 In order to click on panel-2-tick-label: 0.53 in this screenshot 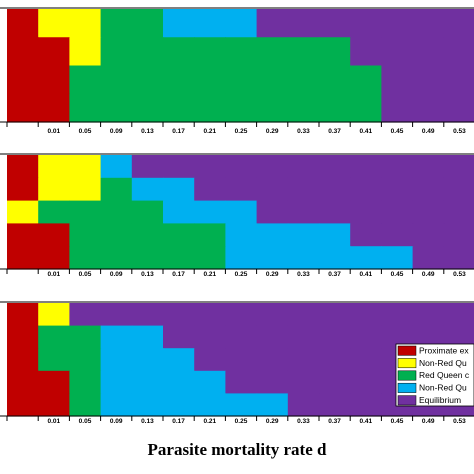, I will do `click(459, 274)`.